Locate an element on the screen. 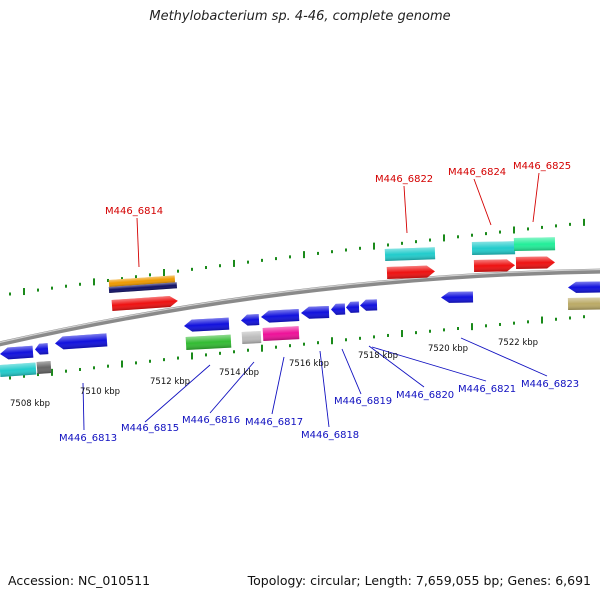  tick-label: 7508 kbp is located at coordinates (30, 404).